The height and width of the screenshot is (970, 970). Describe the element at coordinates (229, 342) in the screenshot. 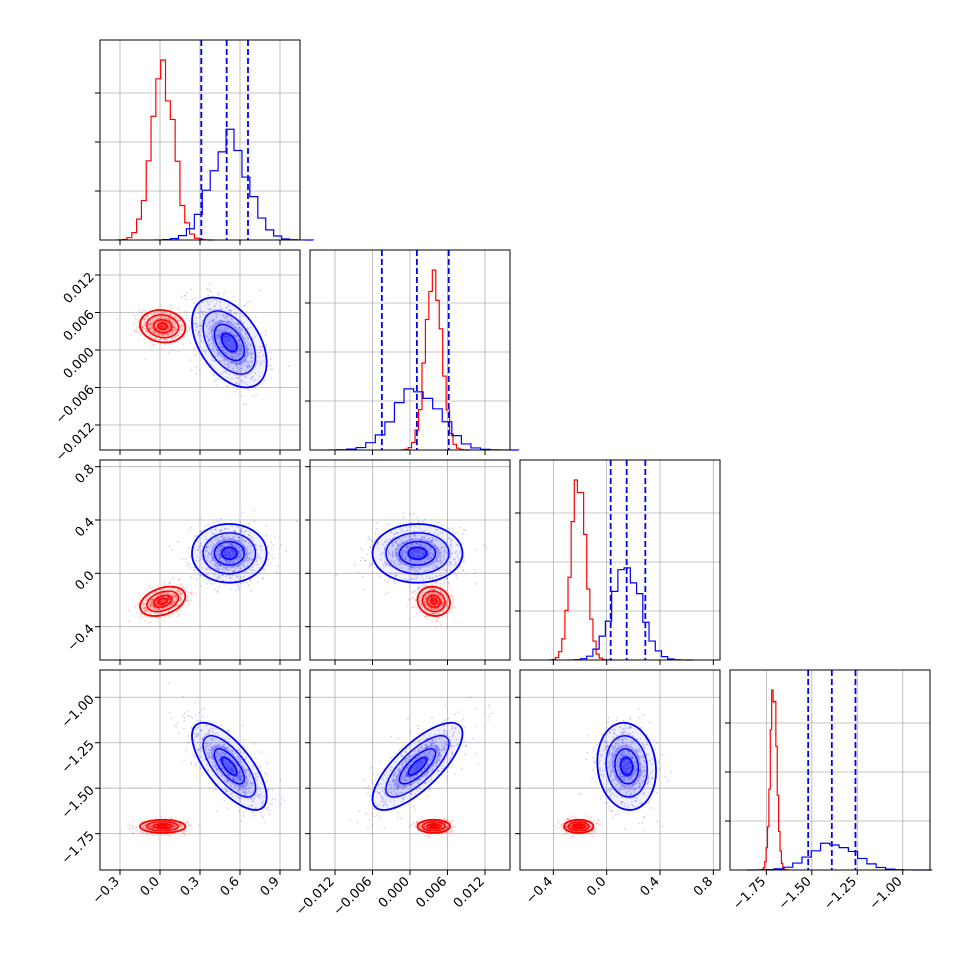

I see `density-level` at that location.